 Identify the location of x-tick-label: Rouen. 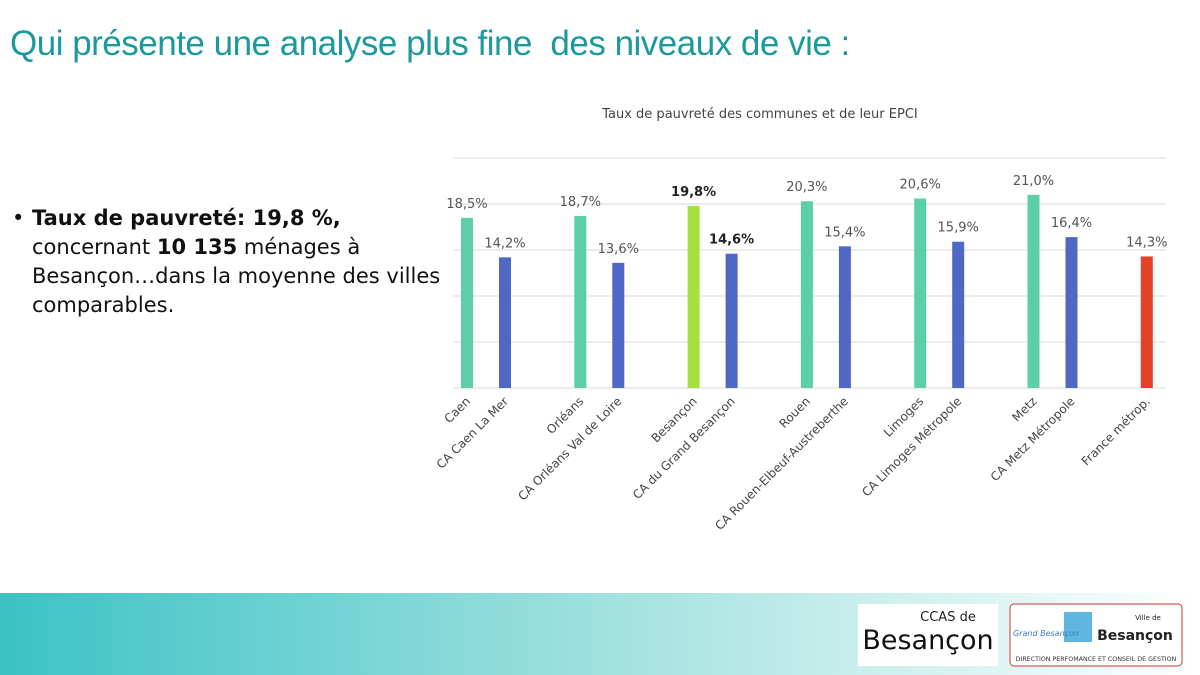
(794, 412).